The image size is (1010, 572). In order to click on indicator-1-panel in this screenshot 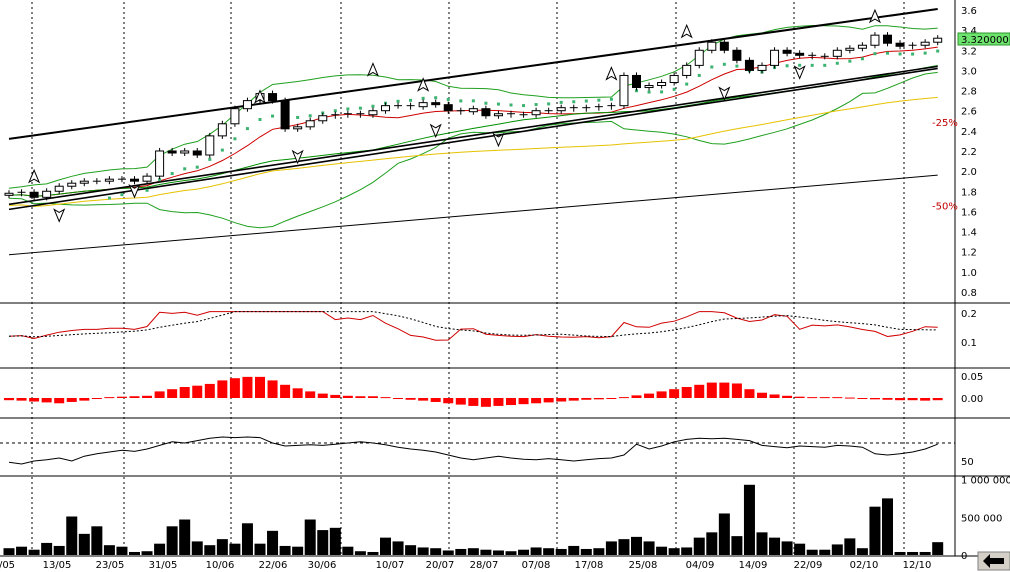, I will do `click(473, 326)`.